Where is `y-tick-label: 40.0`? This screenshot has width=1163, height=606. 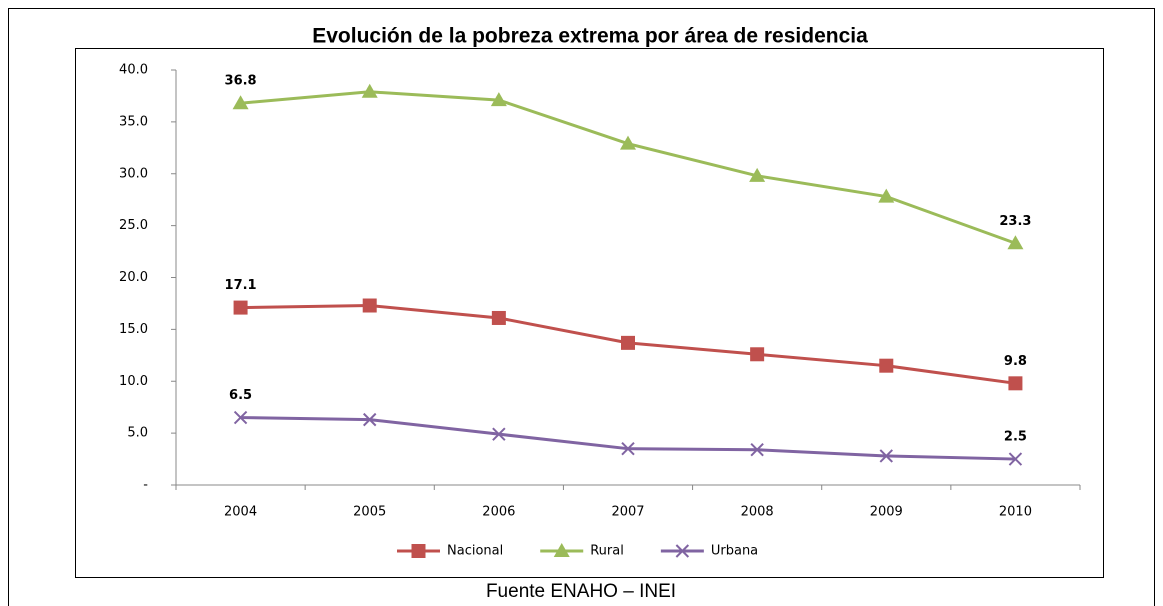 y-tick-label: 40.0 is located at coordinates (133, 70).